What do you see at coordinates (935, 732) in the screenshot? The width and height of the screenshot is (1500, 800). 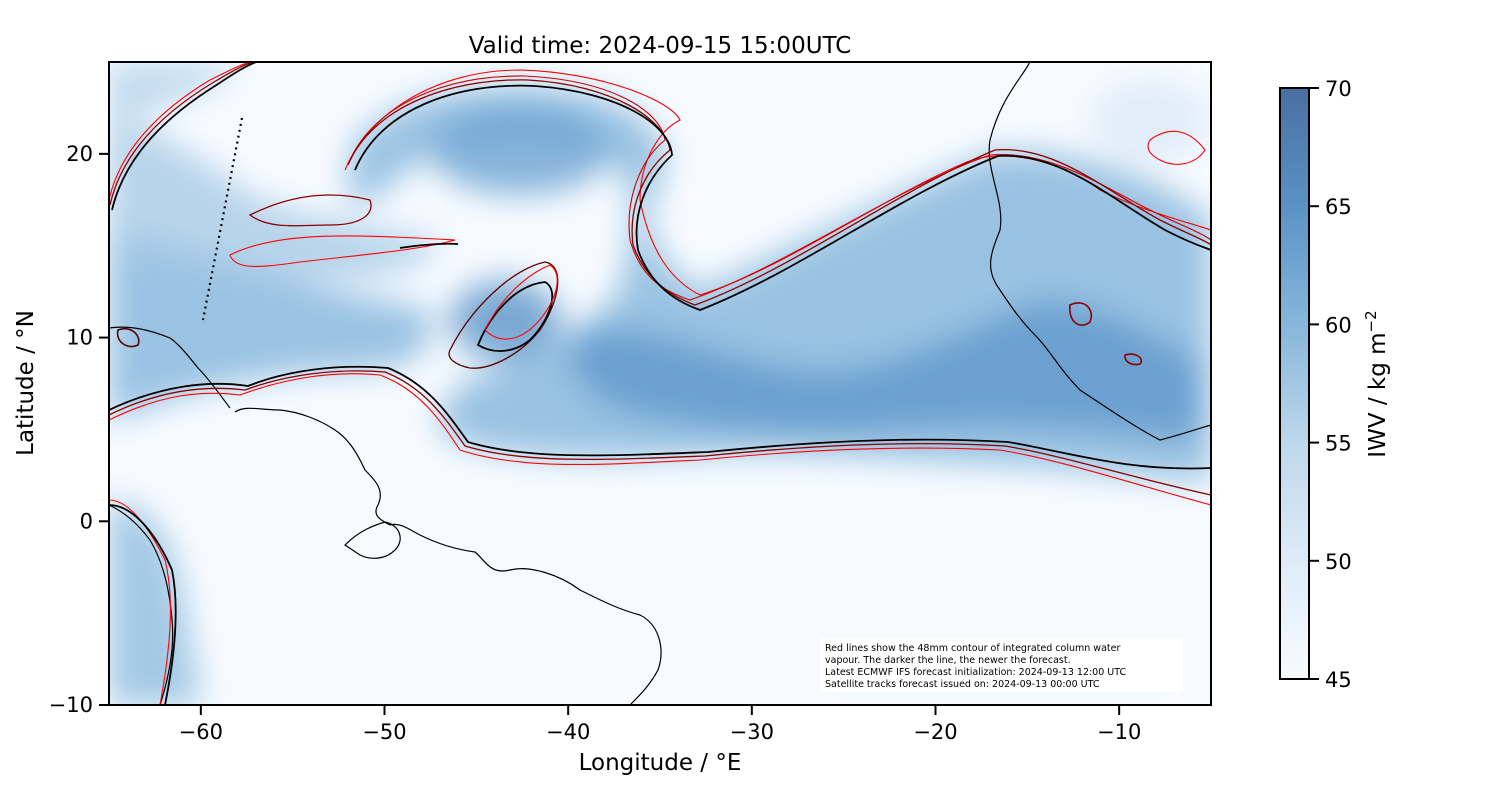 I see `x-tick-label: −20` at bounding box center [935, 732].